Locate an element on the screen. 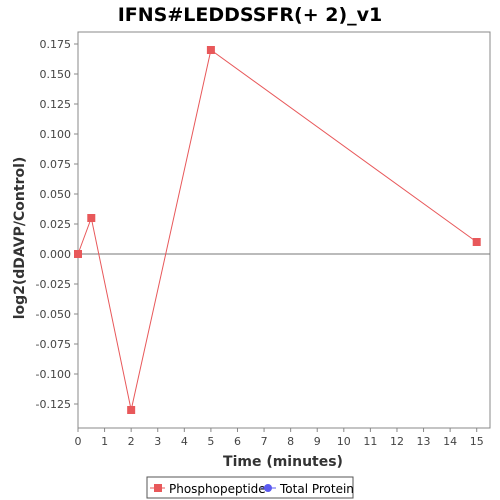 This screenshot has height=500, width=500. y-tick-label-11: -0.100 is located at coordinates (53, 374).